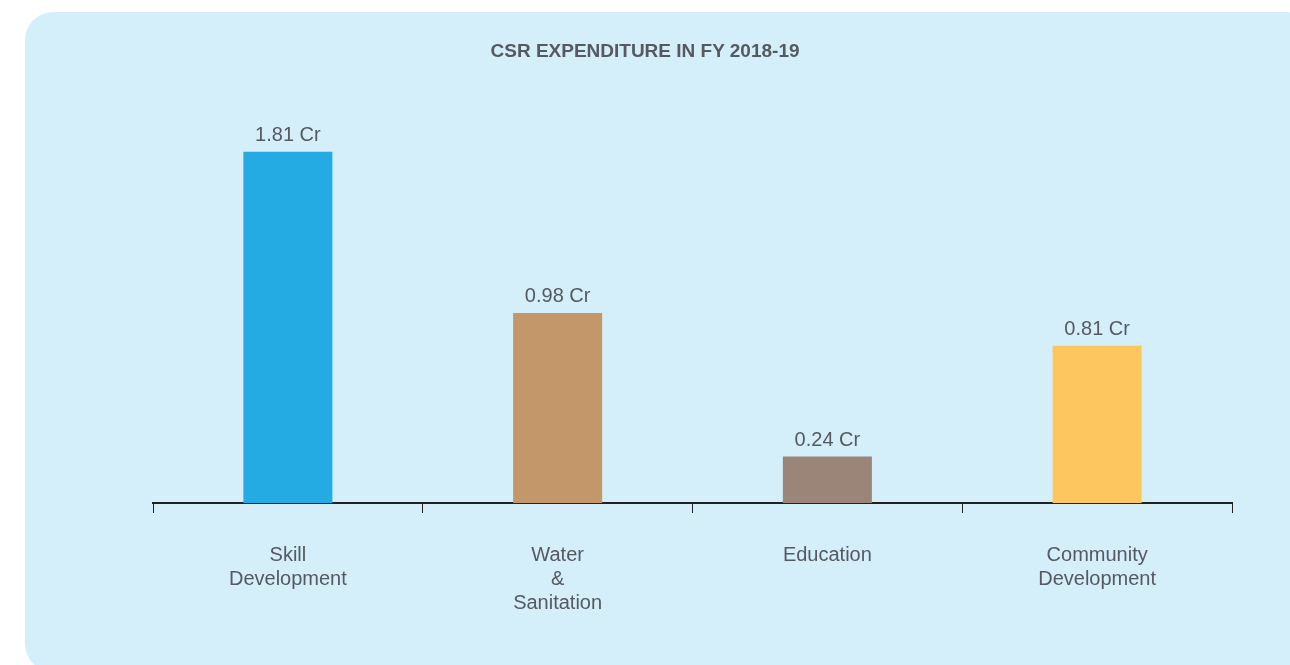 The image size is (1290, 665). Describe the element at coordinates (558, 577) in the screenshot. I see `x-tick-label: Water & Sanitation` at that location.